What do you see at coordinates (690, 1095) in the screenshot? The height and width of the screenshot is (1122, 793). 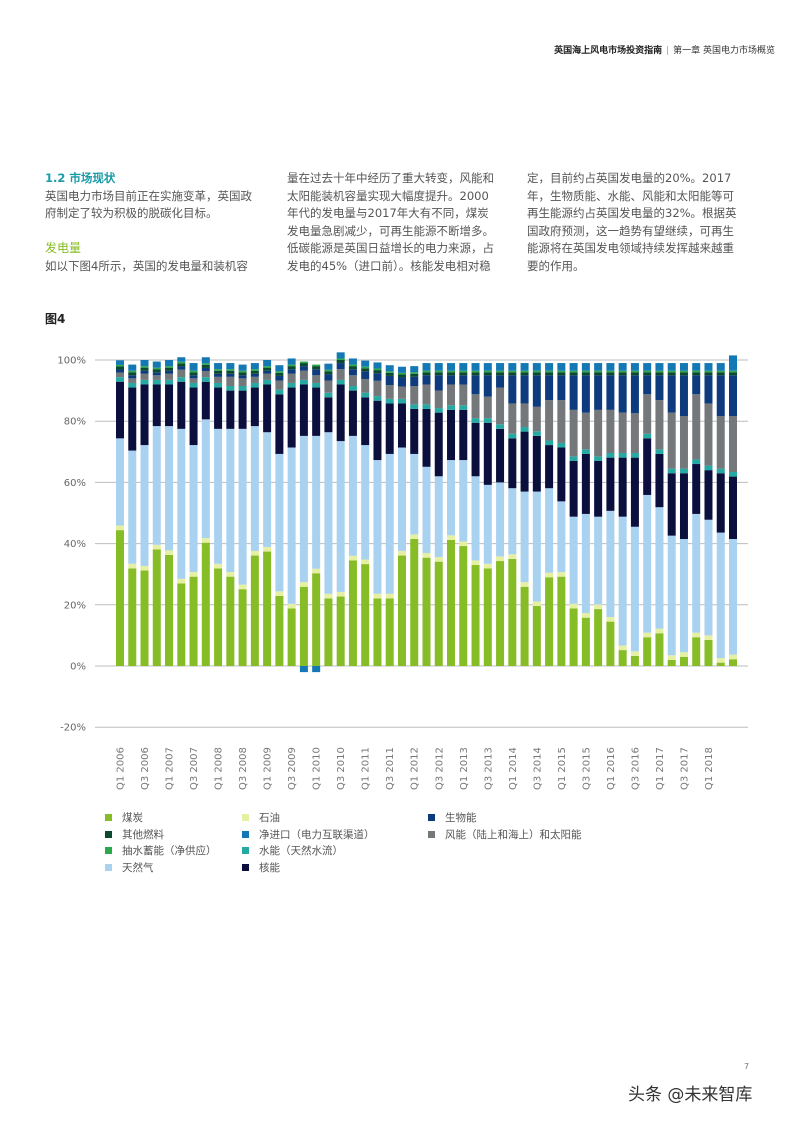 I see `watermark: 头条 @未来智库` at bounding box center [690, 1095].